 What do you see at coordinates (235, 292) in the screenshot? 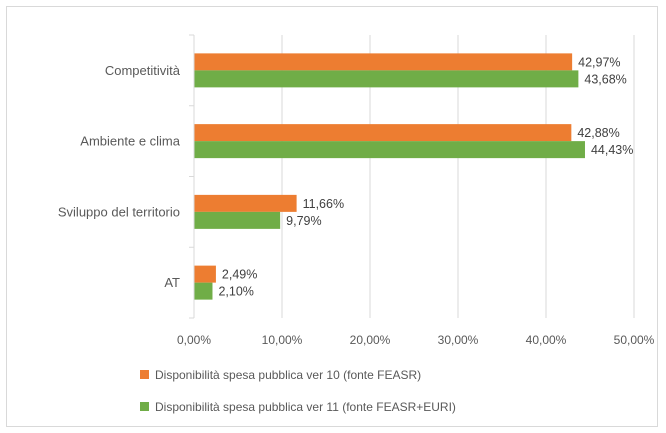
I see `data-label: 2,10%` at bounding box center [235, 292].